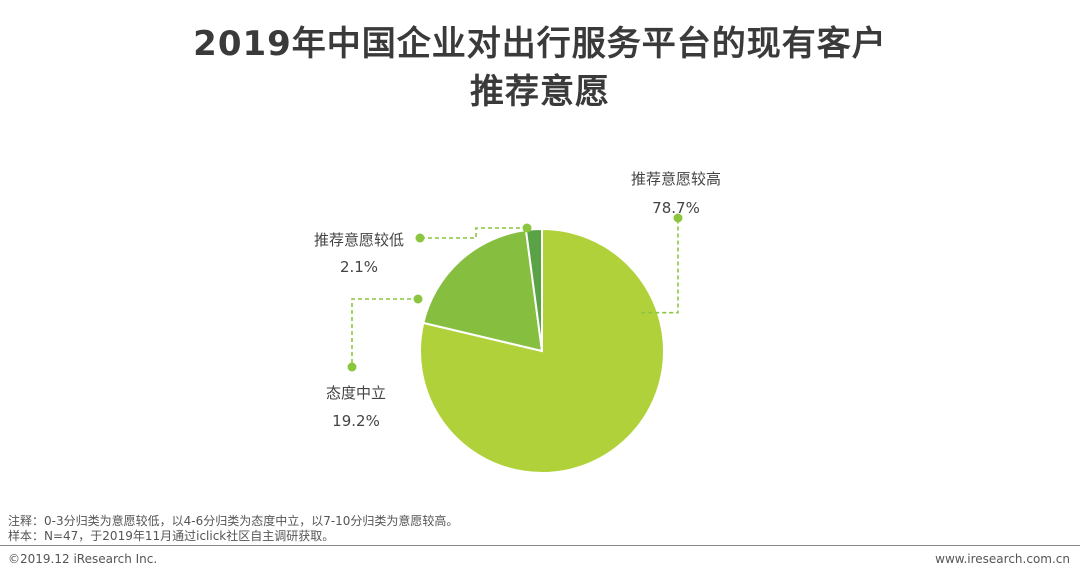 This screenshot has height=579, width=1080. What do you see at coordinates (359, 267) in the screenshot?
I see `slice-value-label-2: 2.1%` at bounding box center [359, 267].